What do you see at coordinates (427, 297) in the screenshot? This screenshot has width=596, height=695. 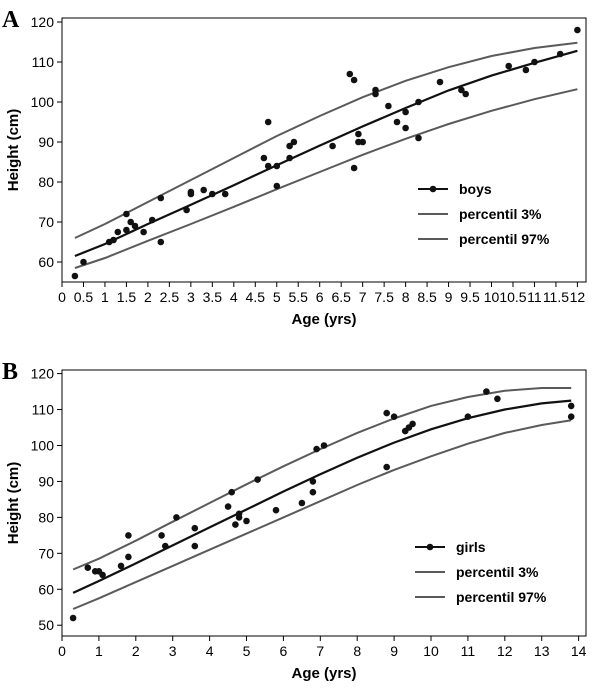 I see `x-tick-label: 8.5` at bounding box center [427, 297].